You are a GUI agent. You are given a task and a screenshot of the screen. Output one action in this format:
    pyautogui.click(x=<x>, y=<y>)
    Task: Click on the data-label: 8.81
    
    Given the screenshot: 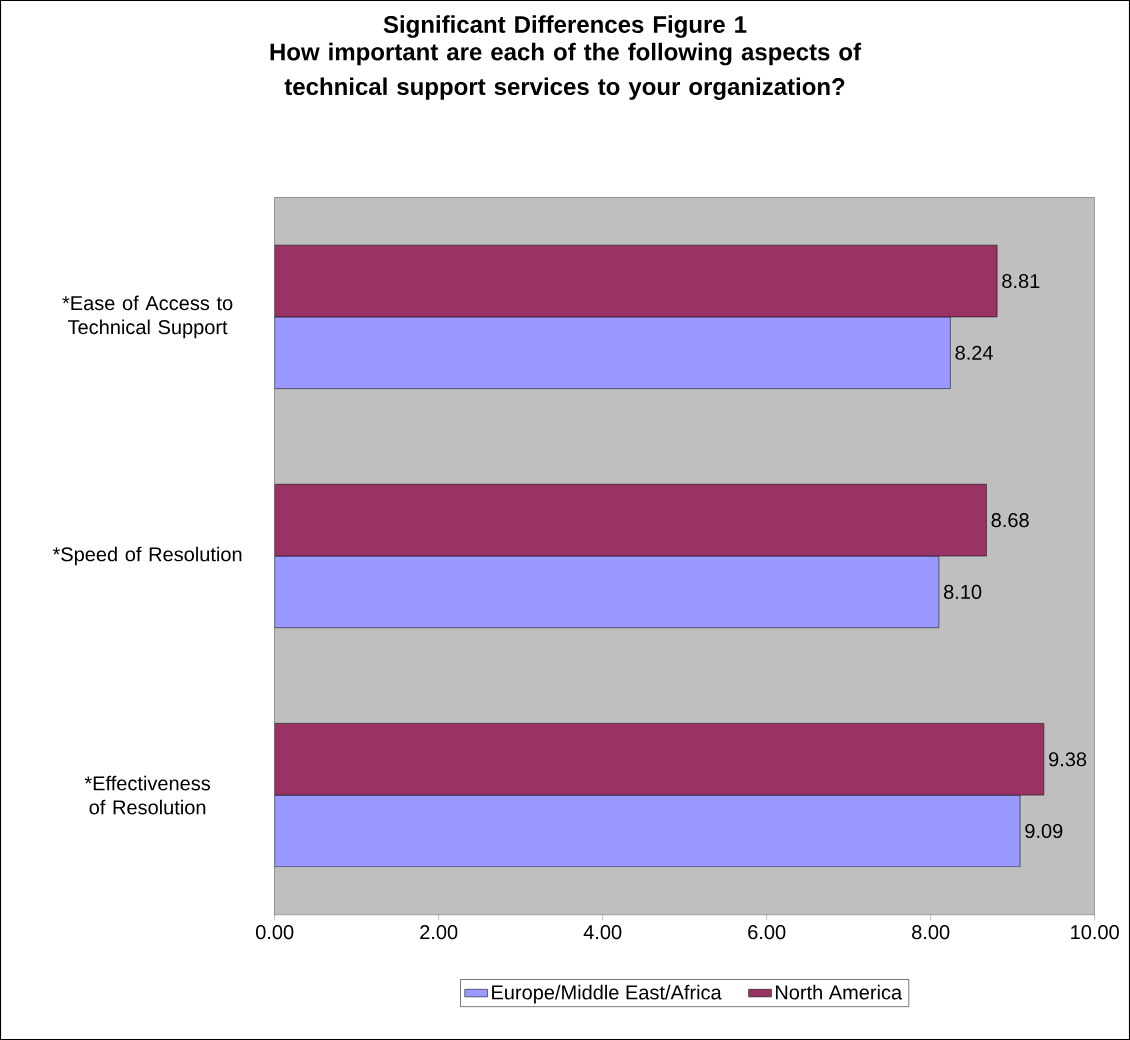 What is the action you would take?
    pyautogui.click(x=1021, y=281)
    